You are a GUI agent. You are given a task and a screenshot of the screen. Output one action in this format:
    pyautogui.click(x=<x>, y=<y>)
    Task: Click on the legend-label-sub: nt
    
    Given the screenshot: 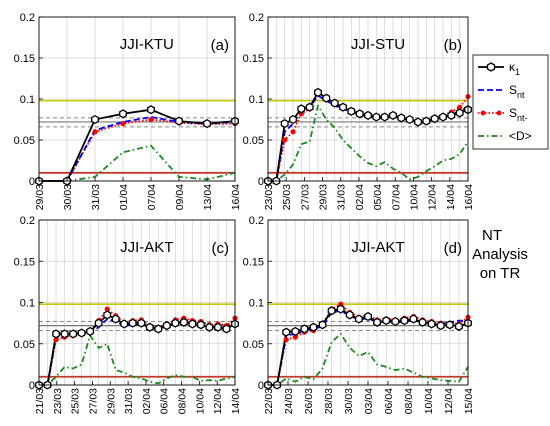 What is the action you would take?
    pyautogui.click(x=521, y=95)
    